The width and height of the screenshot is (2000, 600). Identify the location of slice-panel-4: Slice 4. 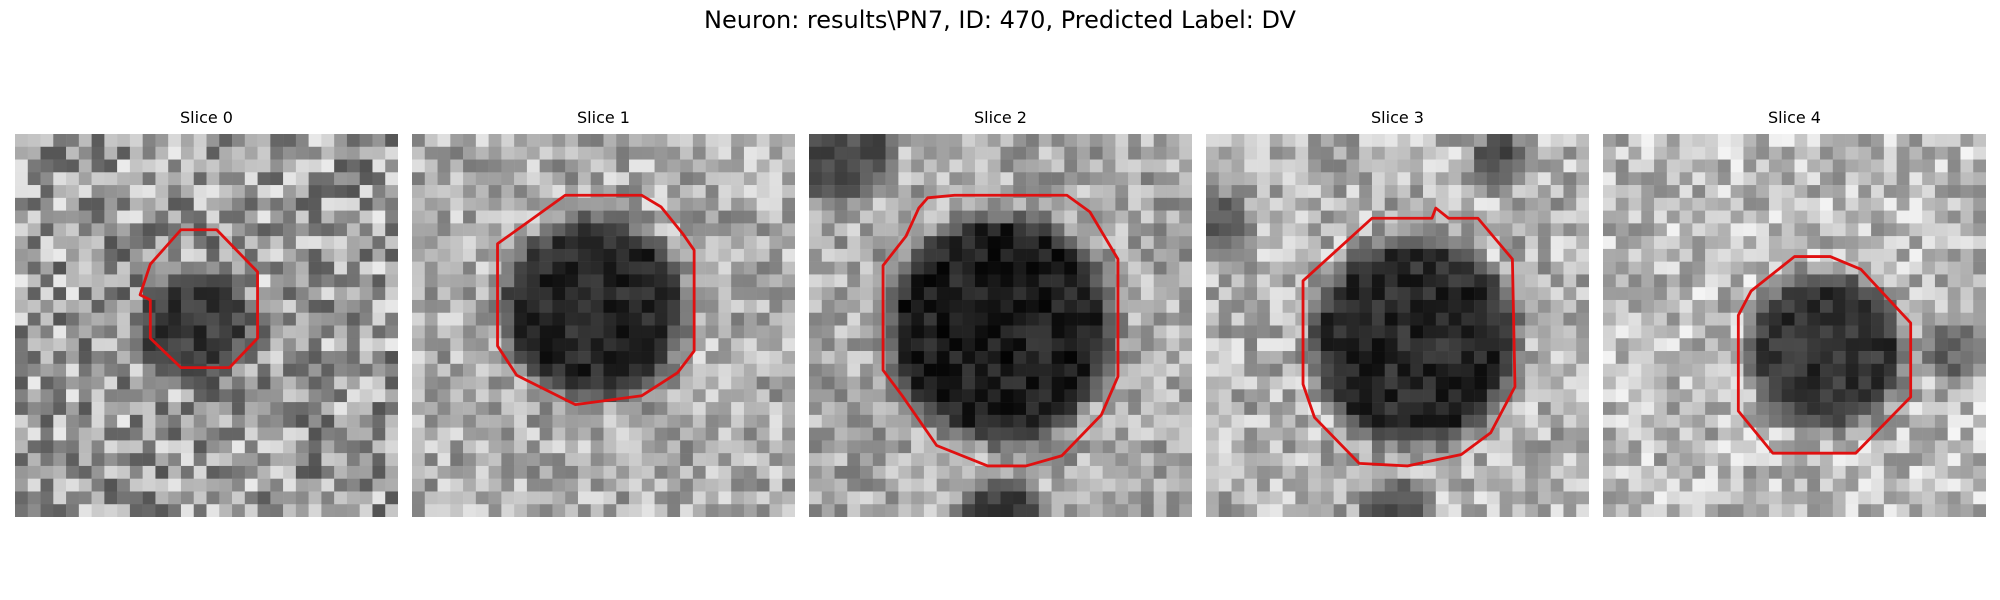
(1794, 313).